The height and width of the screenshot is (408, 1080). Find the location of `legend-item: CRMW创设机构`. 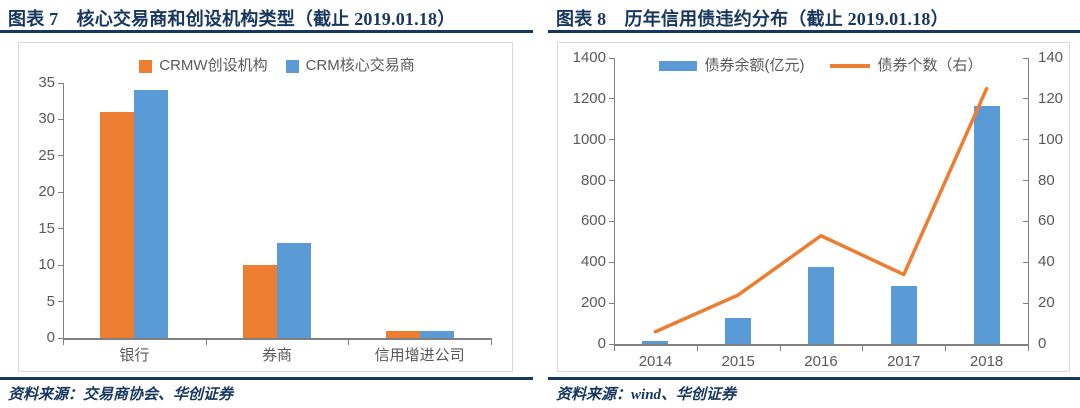

legend-item: CRMW创设机构 is located at coordinates (203, 66).